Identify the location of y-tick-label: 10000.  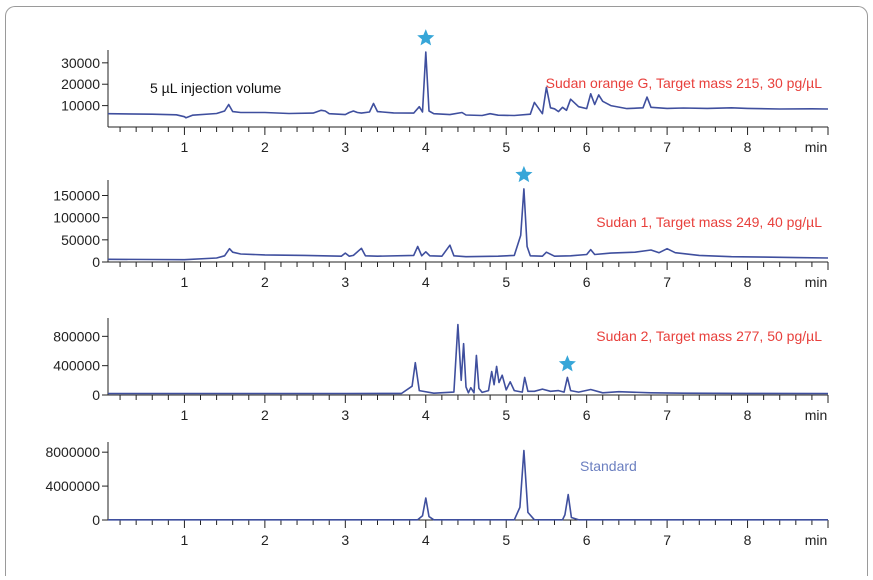
(80, 106).